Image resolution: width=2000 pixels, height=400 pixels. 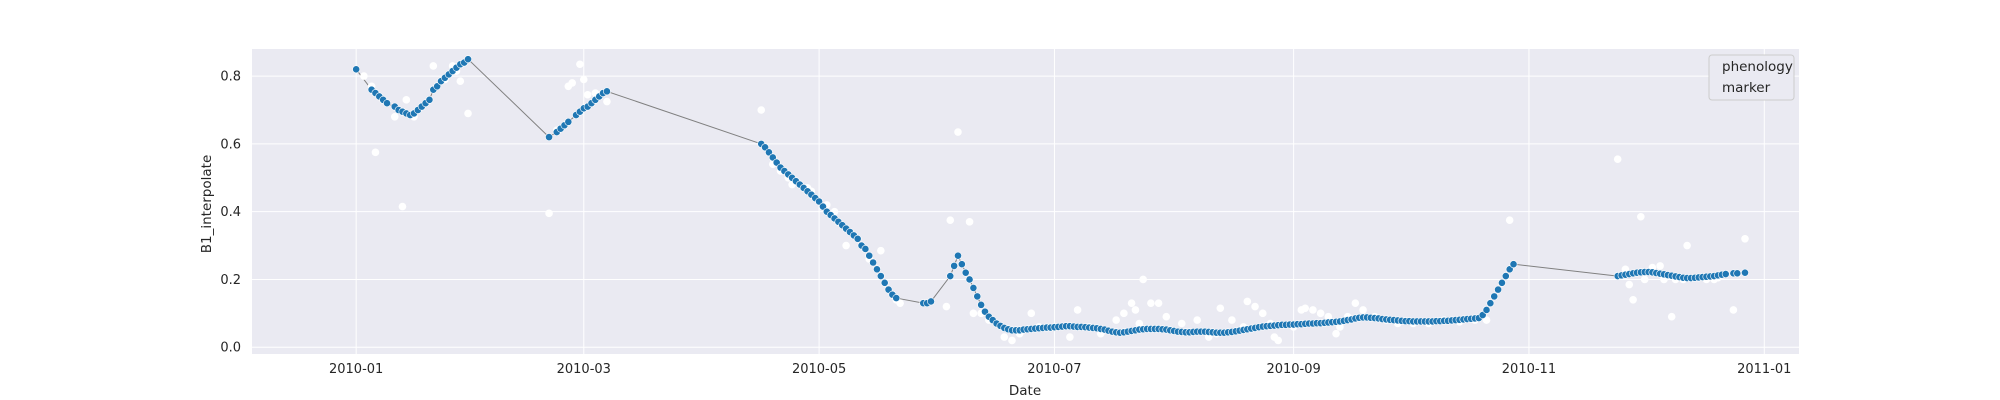 I want to click on x-tick-label: 2010-09, so click(x=1293, y=369).